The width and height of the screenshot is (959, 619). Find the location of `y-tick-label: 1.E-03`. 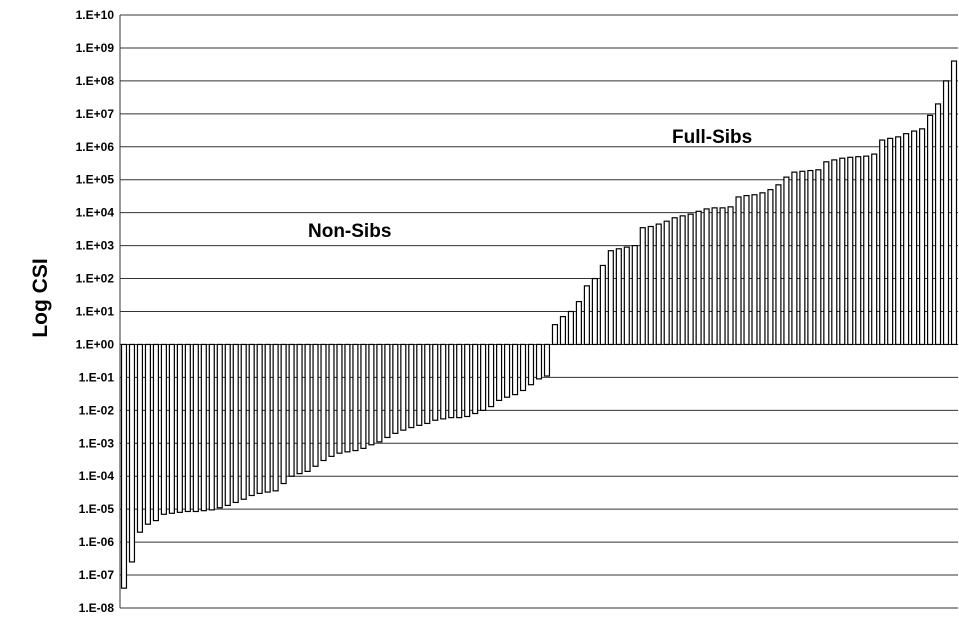

y-tick-label: 1.E-03 is located at coordinates (97, 443).